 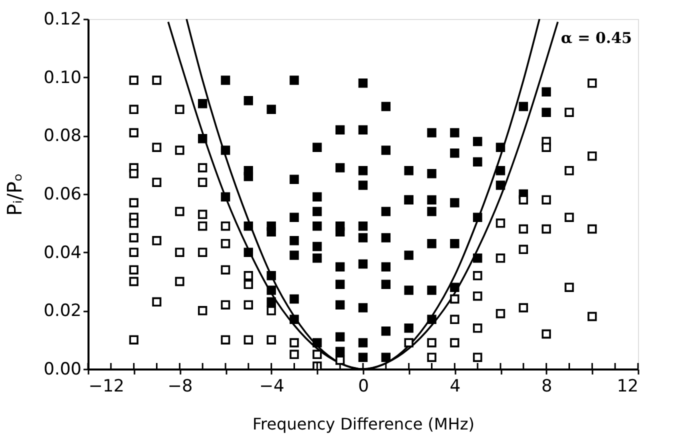 I want to click on x-tick-label: 12, so click(x=627, y=386).